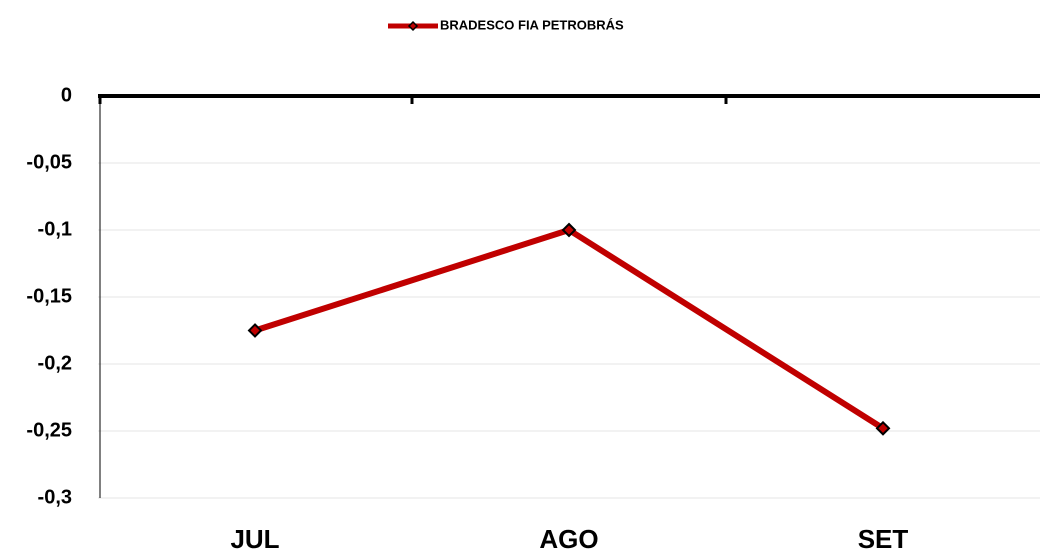  Describe the element at coordinates (254, 539) in the screenshot. I see `x-tick-label: JUL` at that location.